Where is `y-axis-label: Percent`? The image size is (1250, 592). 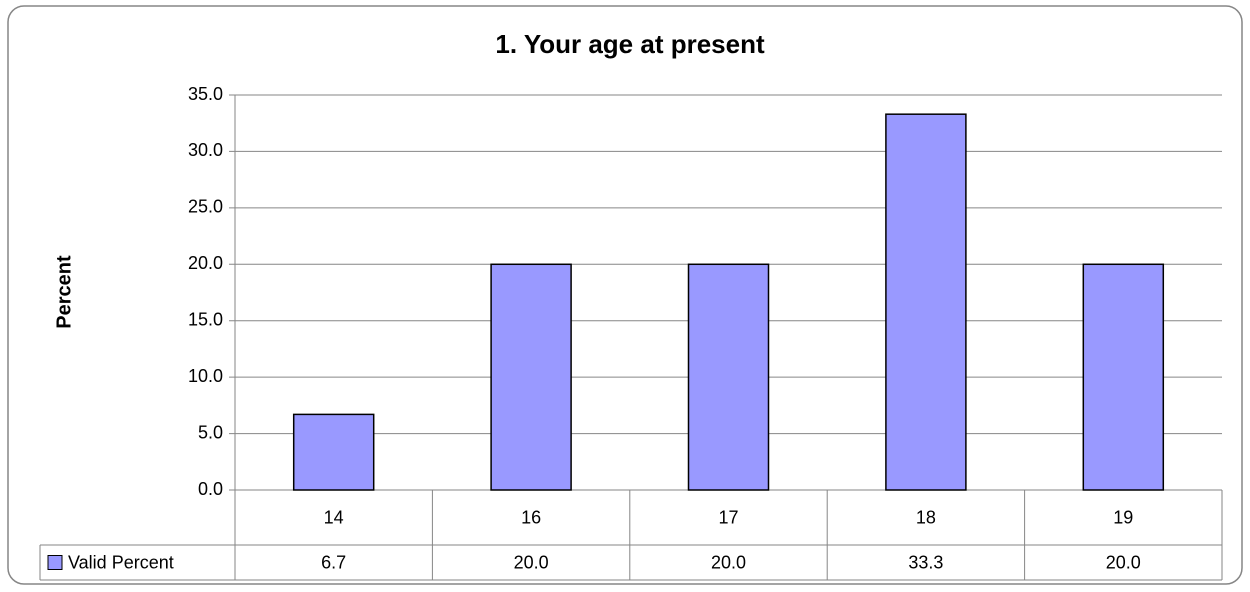
y-axis-label: Percent is located at coordinates (64, 292).